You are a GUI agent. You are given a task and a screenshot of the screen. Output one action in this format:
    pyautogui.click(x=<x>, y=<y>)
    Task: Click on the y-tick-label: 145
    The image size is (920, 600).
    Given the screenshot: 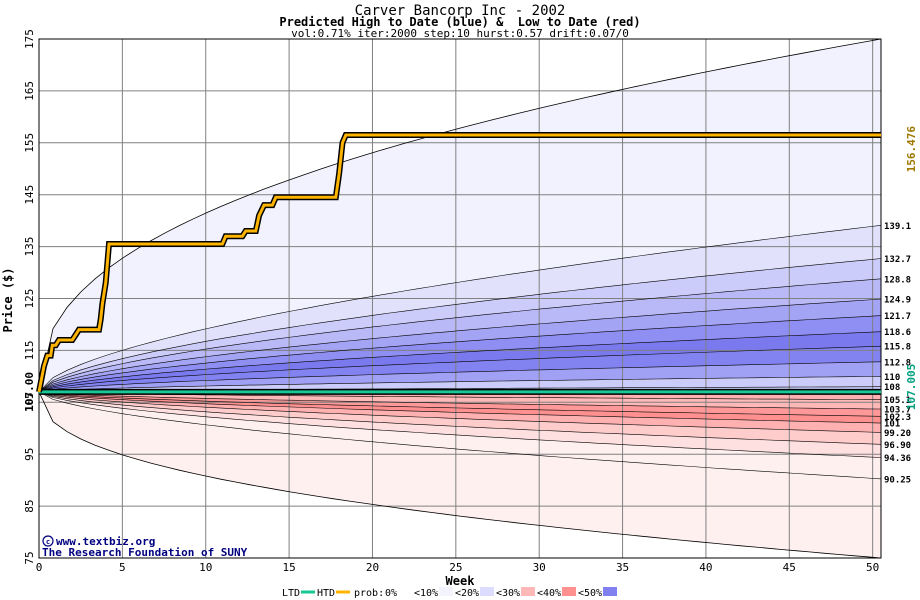 What is the action you would take?
    pyautogui.click(x=29, y=195)
    